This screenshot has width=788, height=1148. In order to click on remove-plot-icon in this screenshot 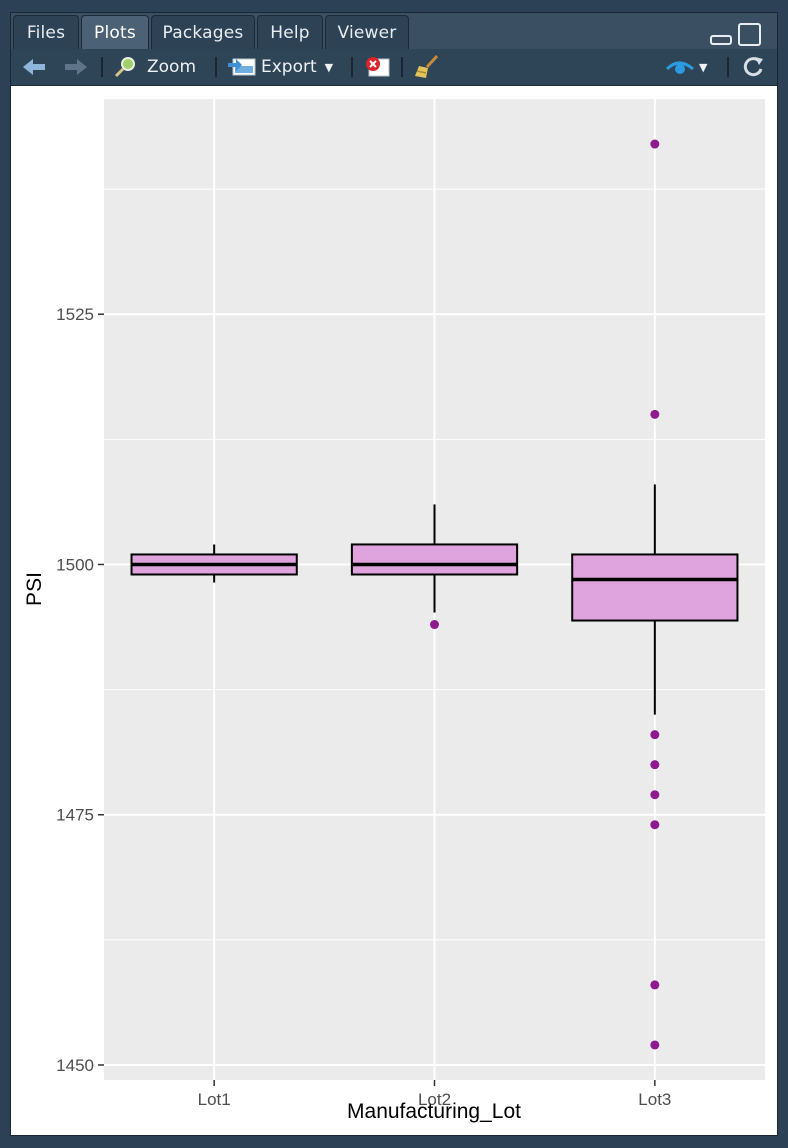, I will do `click(378, 67)`.